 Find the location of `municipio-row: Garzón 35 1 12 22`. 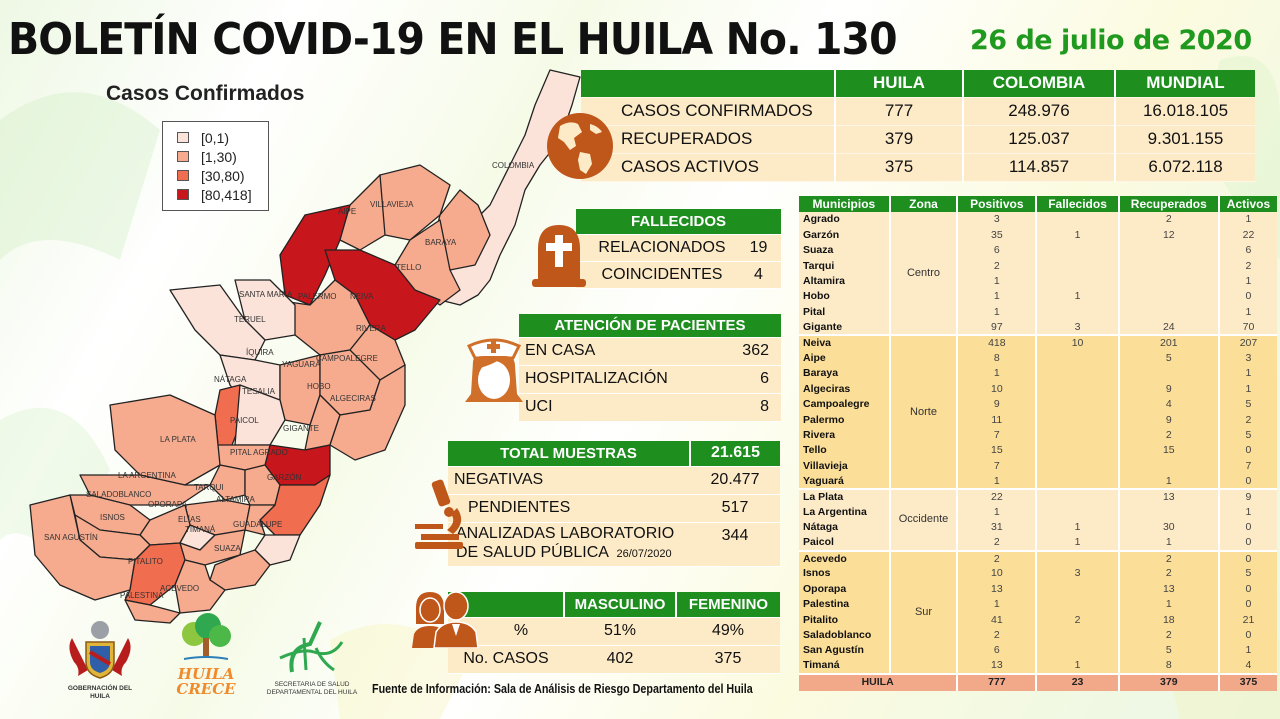

municipio-row: Garzón 35 1 12 22 is located at coordinates (1038, 235).